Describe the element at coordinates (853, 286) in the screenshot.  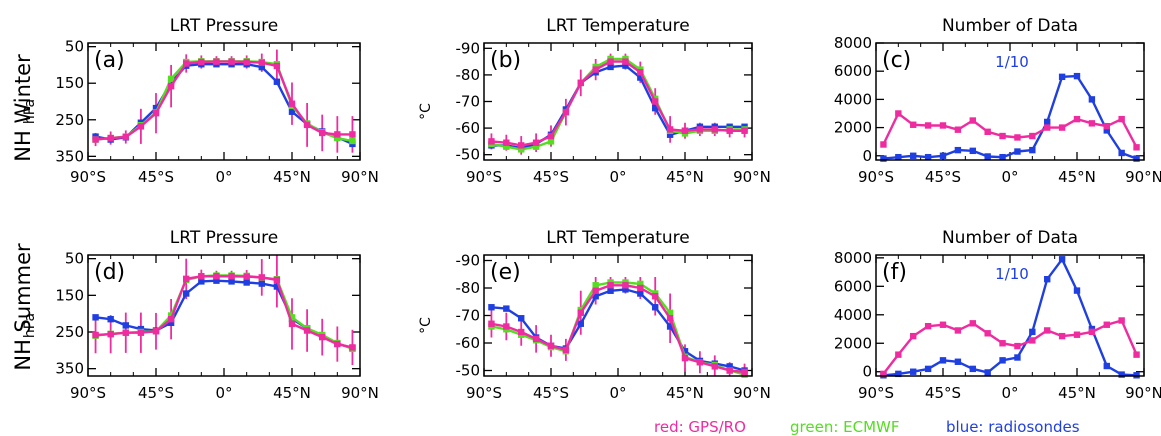
I see `panel-f-ytick-label: 6000` at that location.